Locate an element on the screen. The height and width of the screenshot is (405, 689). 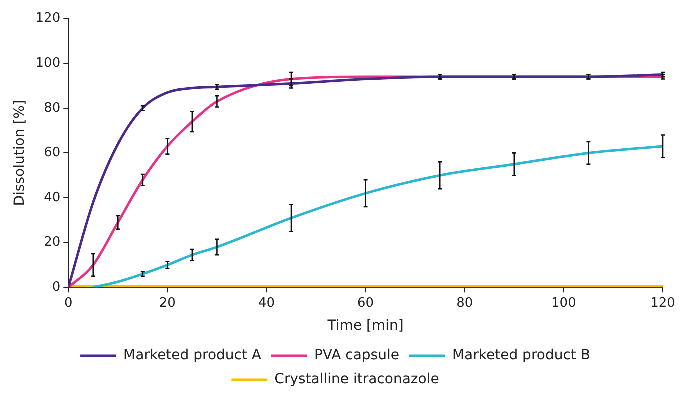
legend-label: Marketed product A is located at coordinates (193, 356).